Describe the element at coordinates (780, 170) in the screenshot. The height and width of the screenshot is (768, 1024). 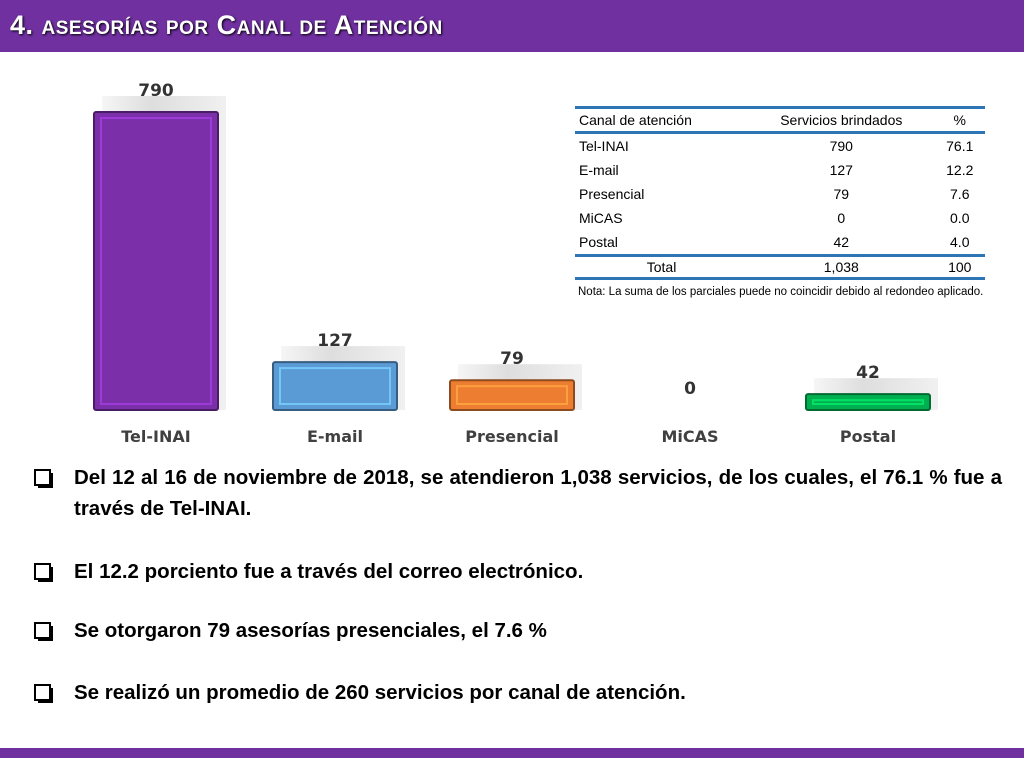
I see `table-row: E-mail 127 12.2` at that location.